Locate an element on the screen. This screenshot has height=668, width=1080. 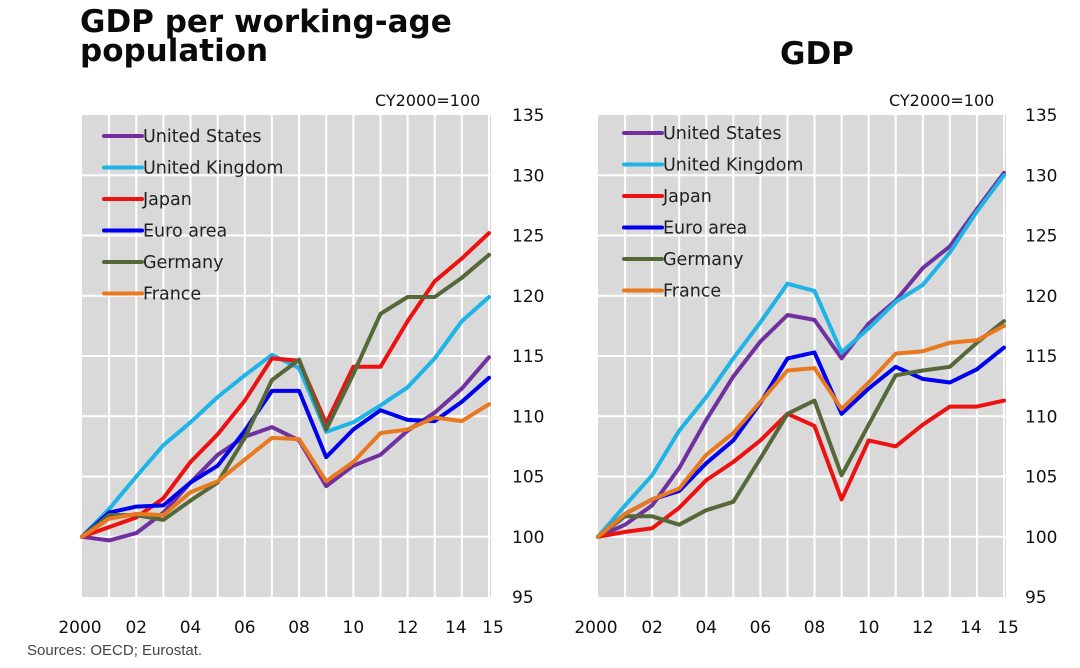
chart-title-left: GDP per working-age population is located at coordinates (266, 36).